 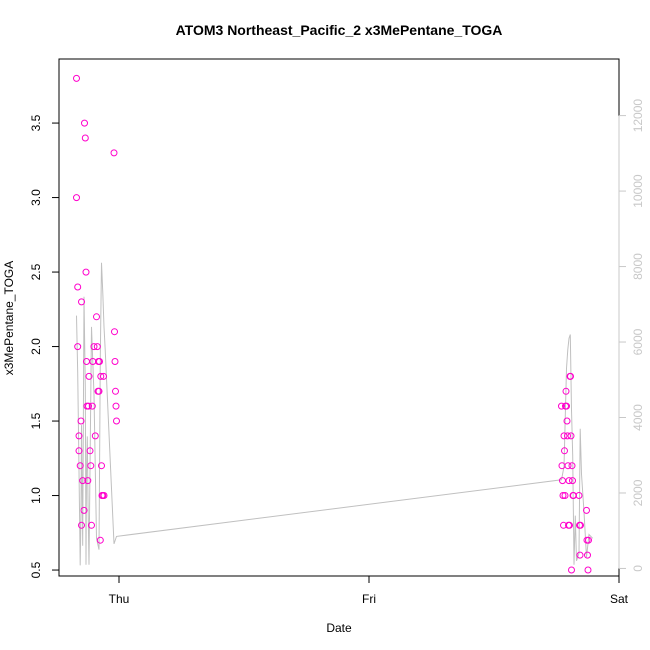 What do you see at coordinates (119, 599) in the screenshot?
I see `x-tick-label: Thu` at bounding box center [119, 599].